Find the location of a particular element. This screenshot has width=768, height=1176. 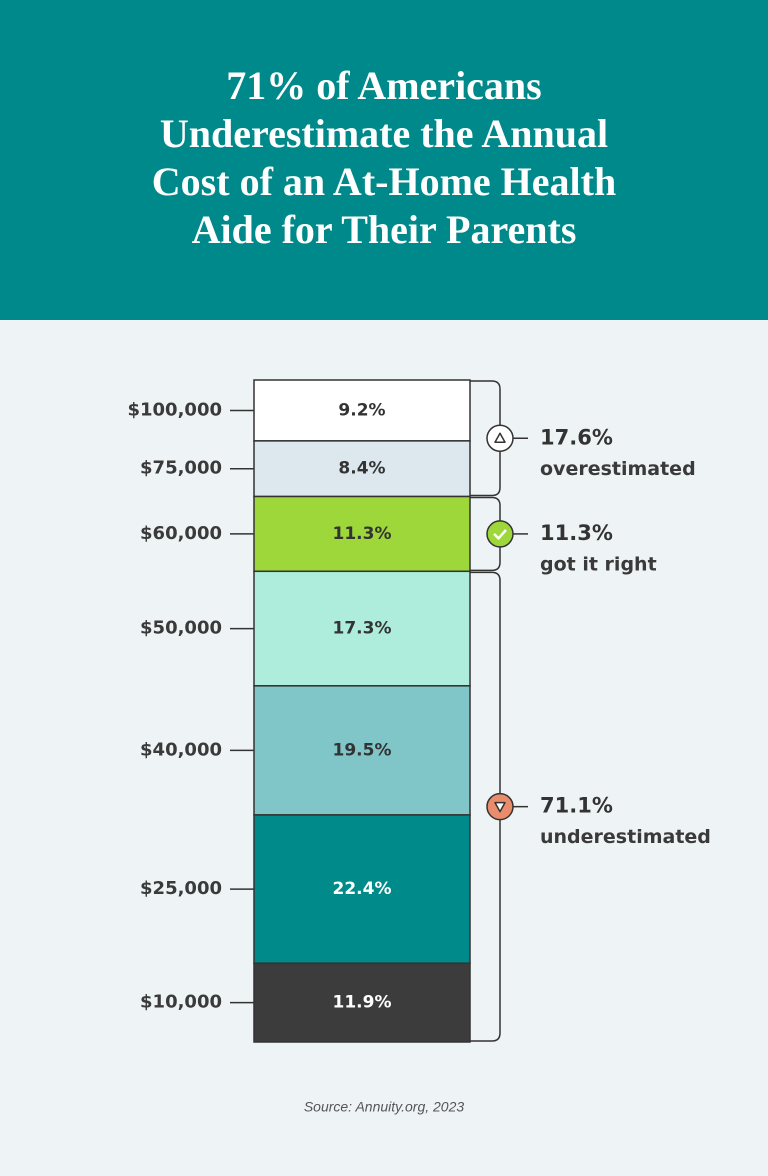

category-label: $60,000 is located at coordinates (181, 533).